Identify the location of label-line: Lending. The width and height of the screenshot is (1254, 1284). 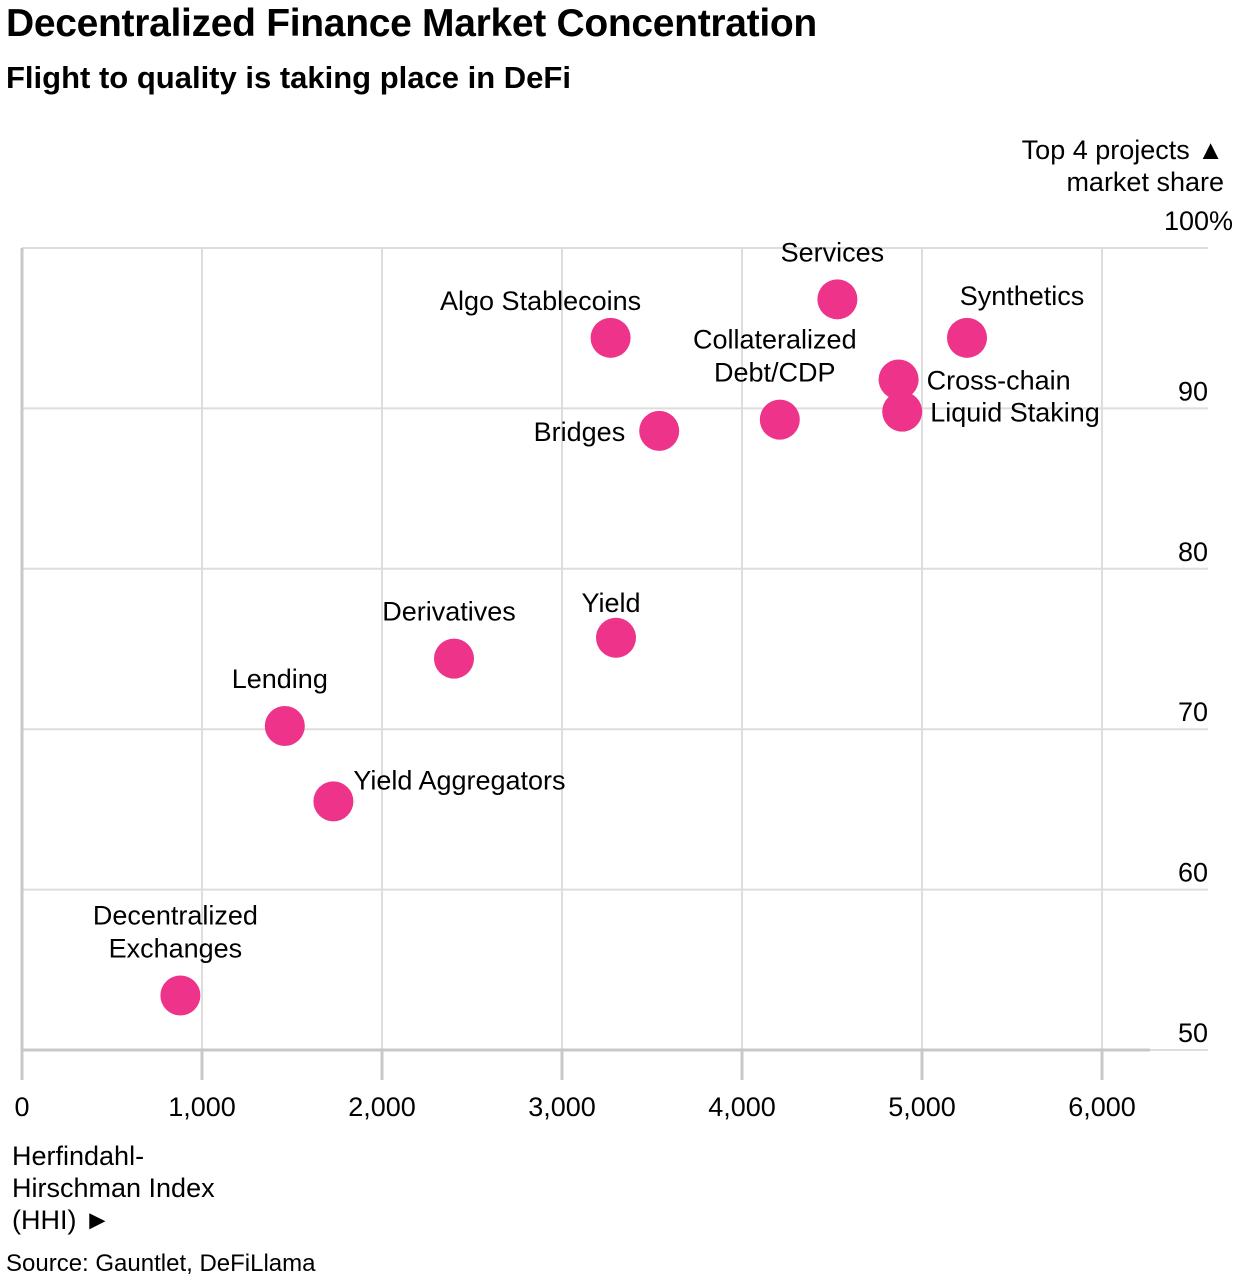
(280, 679).